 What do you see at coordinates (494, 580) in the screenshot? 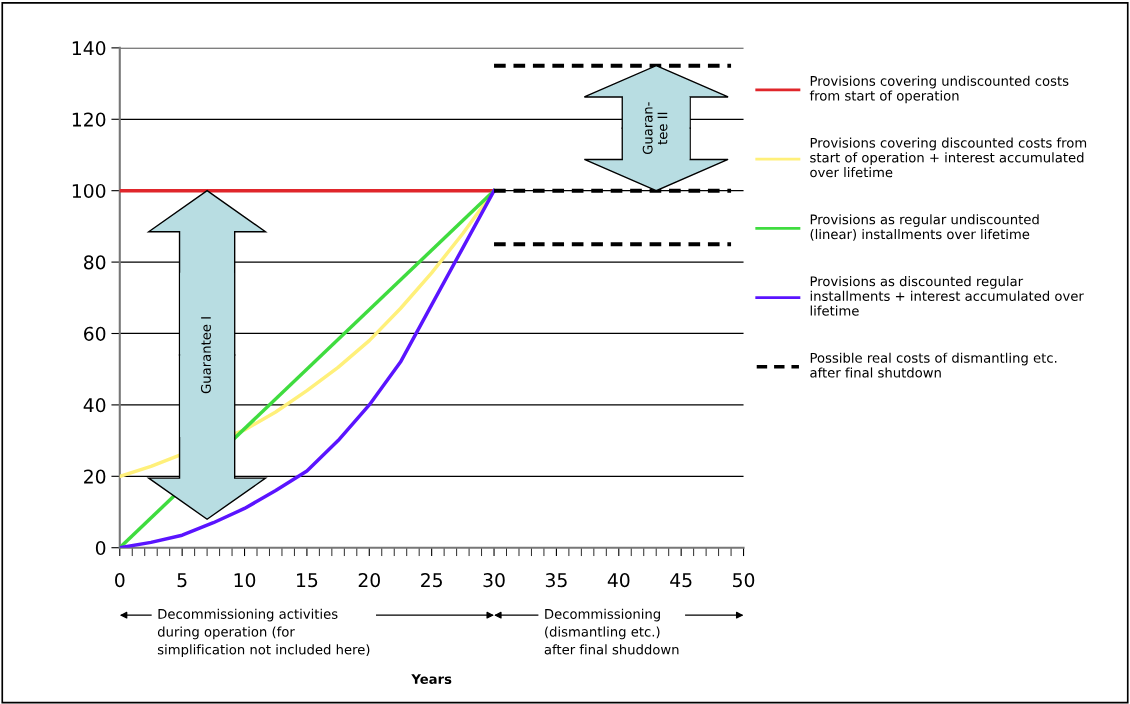
I see `x-tick-label: 30` at bounding box center [494, 580].